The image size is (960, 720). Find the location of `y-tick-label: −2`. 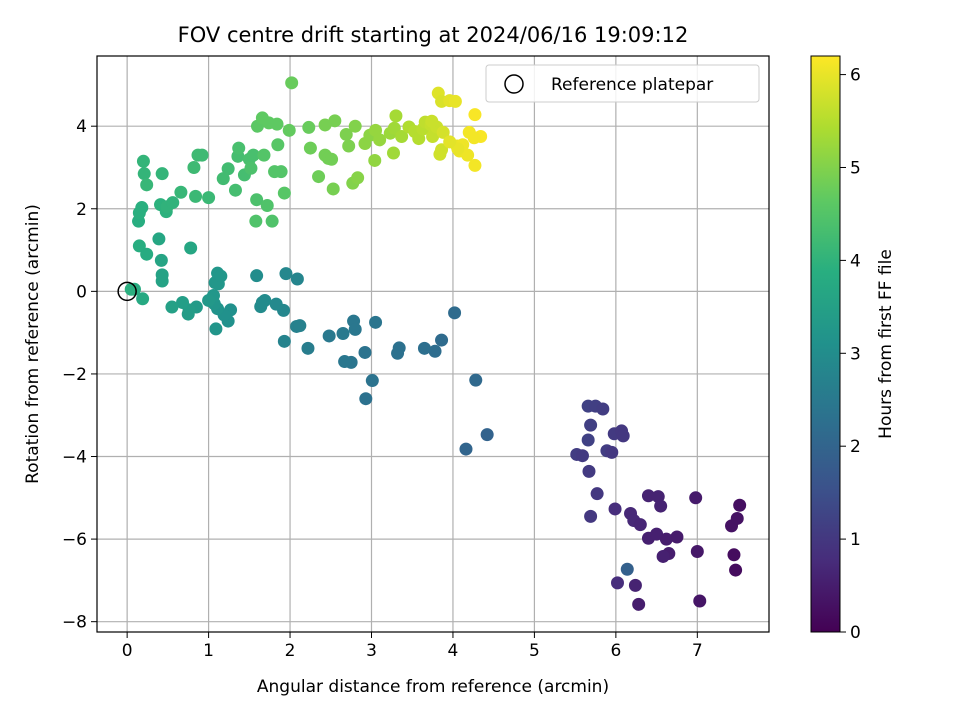

y-tick-label: −2 is located at coordinates (74, 375).